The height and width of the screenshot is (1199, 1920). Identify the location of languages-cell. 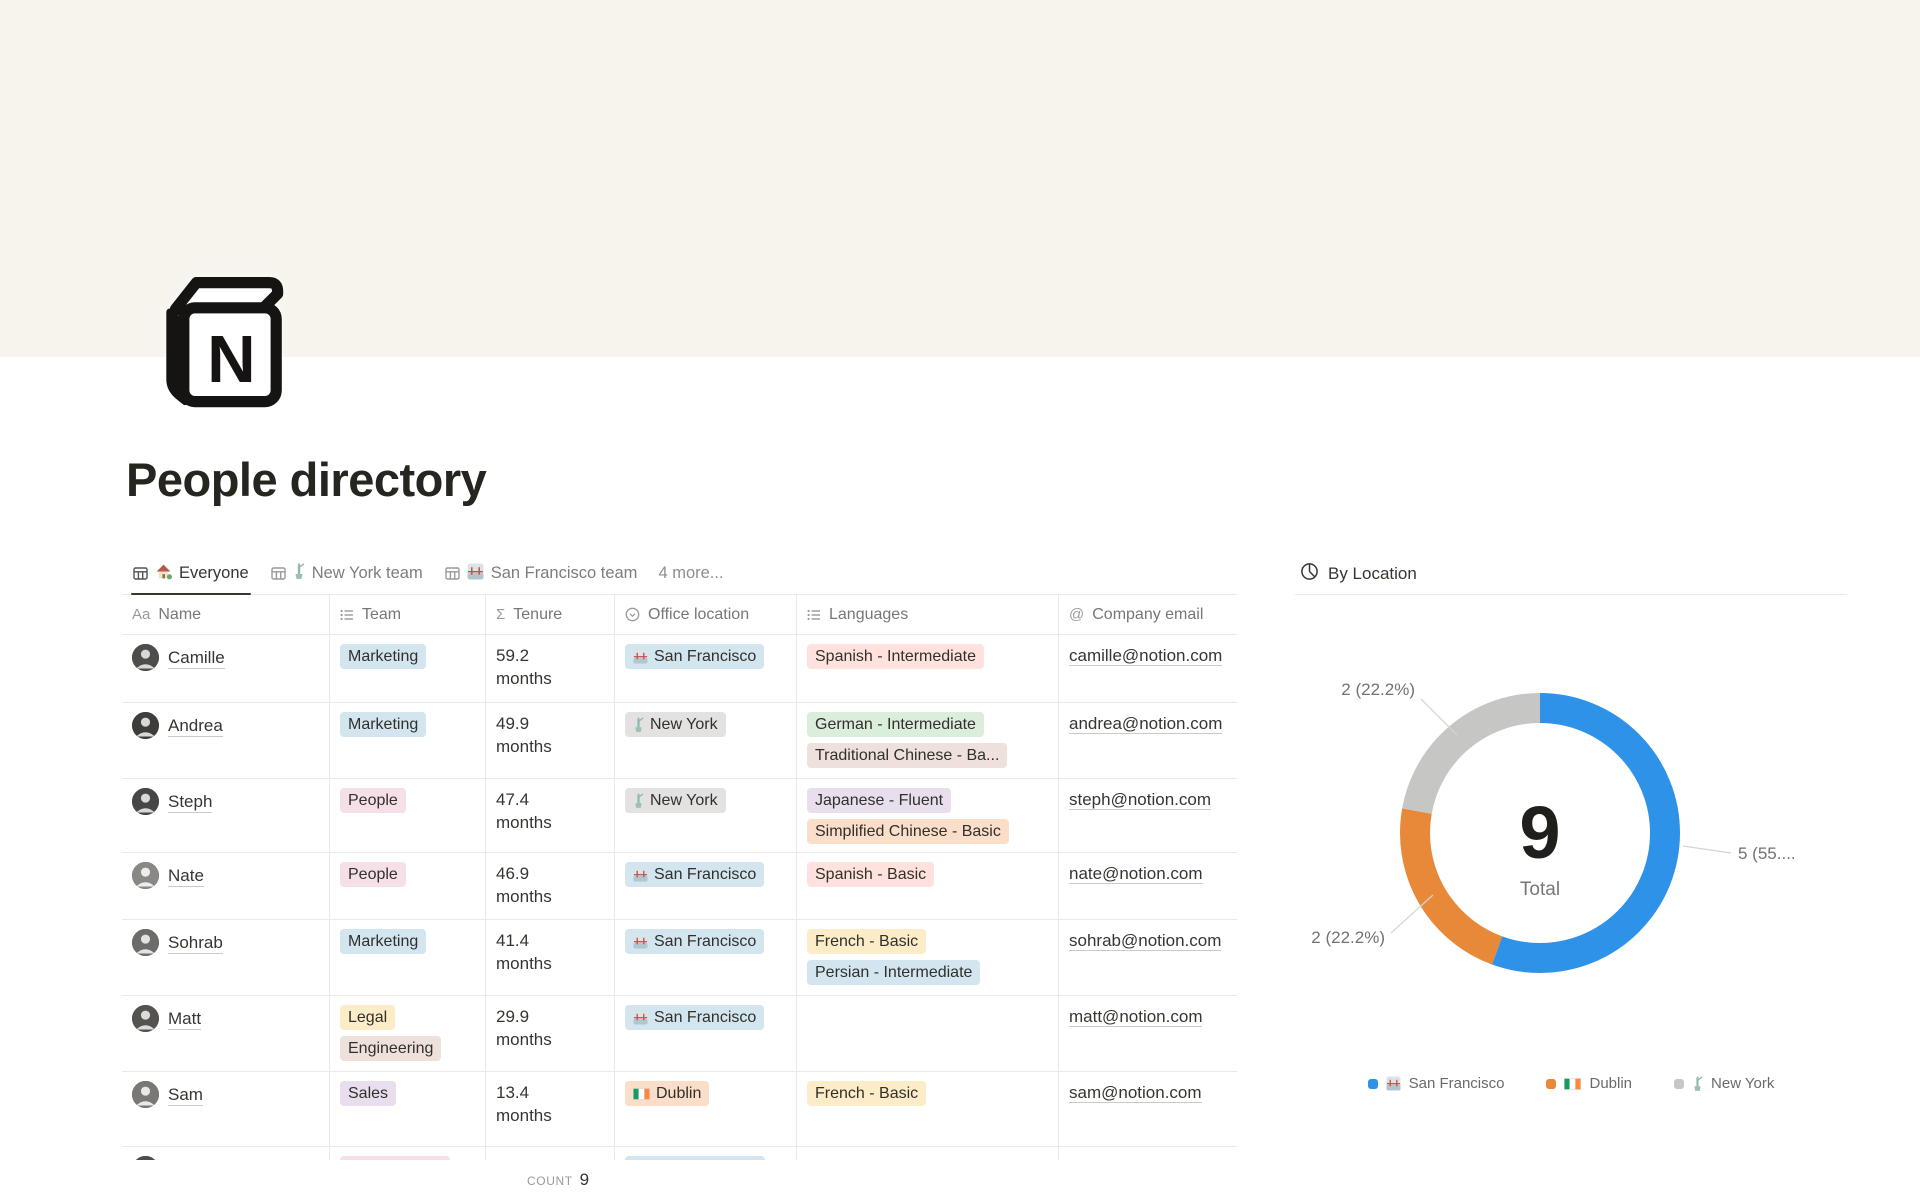
(928, 1153).